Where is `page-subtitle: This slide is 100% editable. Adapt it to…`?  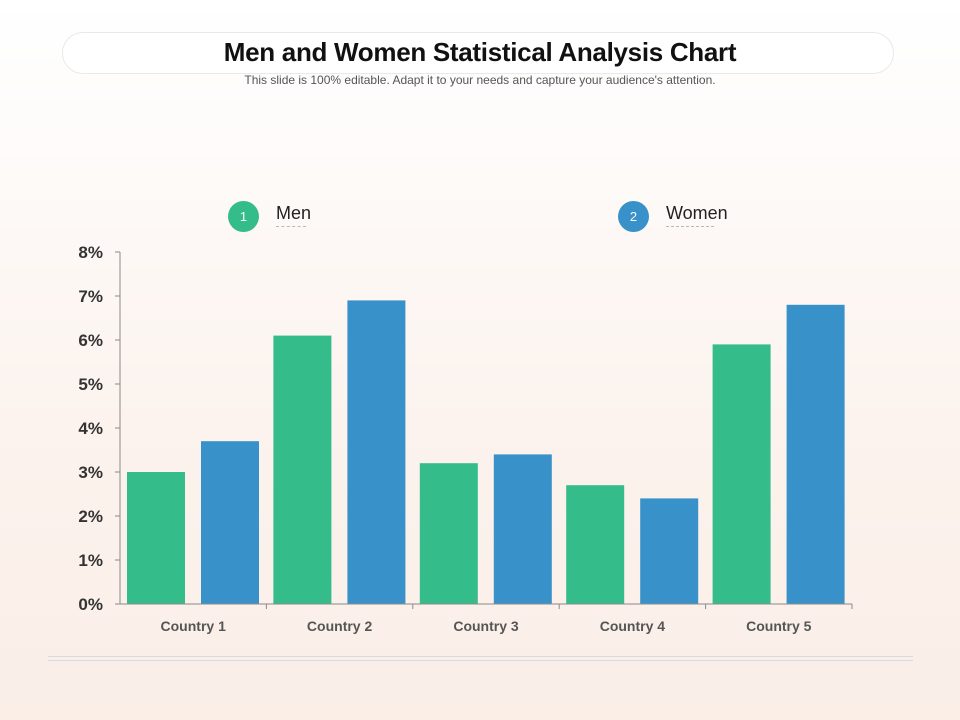
page-subtitle: This slide is 100% editable. Adapt it to… is located at coordinates (480, 80).